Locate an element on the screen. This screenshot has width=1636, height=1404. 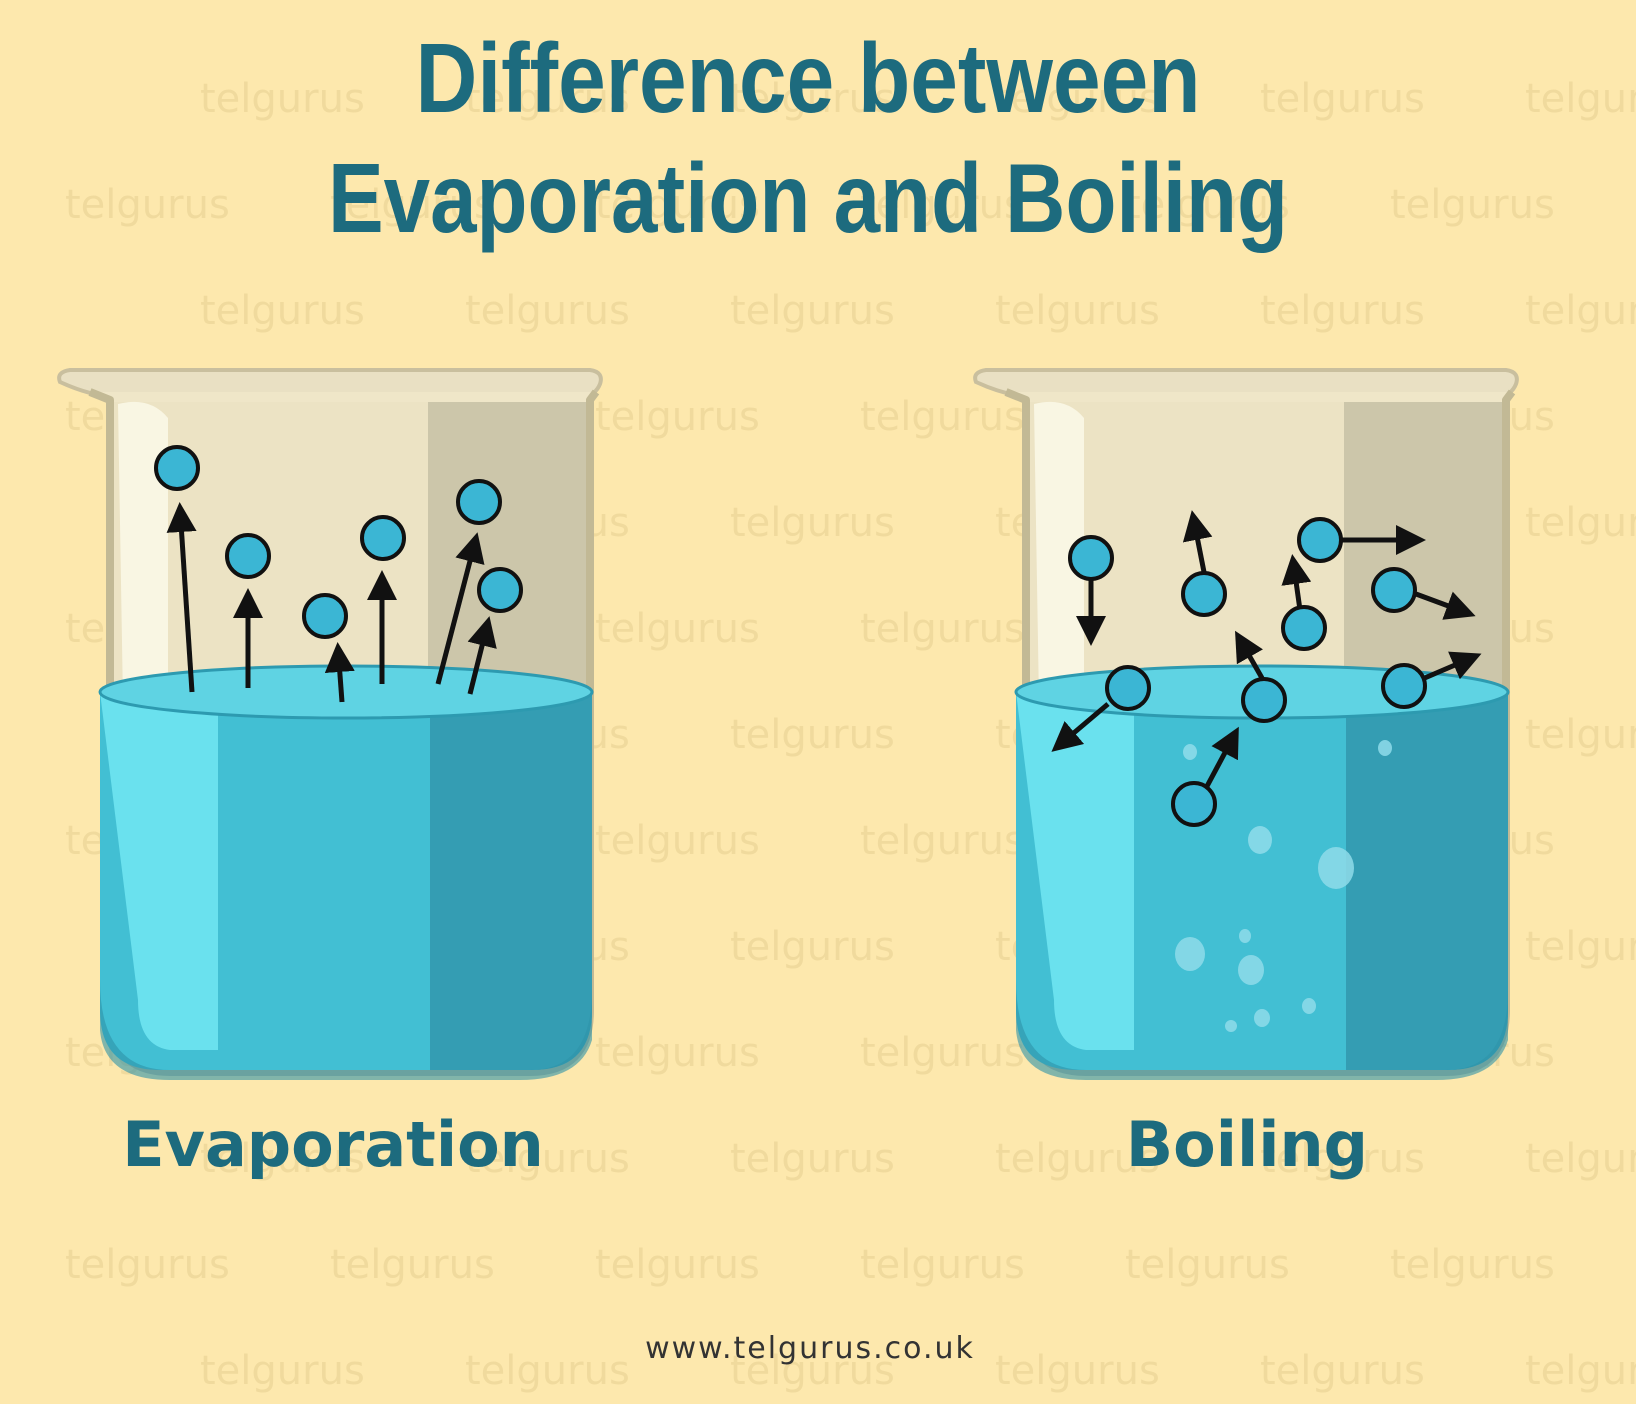
title-line-2: Evaporation and Boiling is located at coordinates (808, 198).